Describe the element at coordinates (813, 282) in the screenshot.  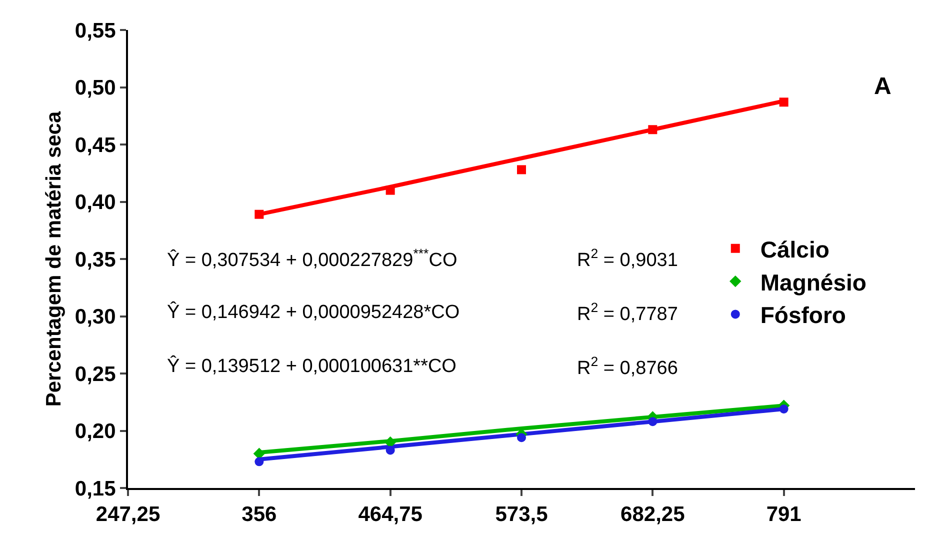
I see `legend-label: Magnésio` at that location.